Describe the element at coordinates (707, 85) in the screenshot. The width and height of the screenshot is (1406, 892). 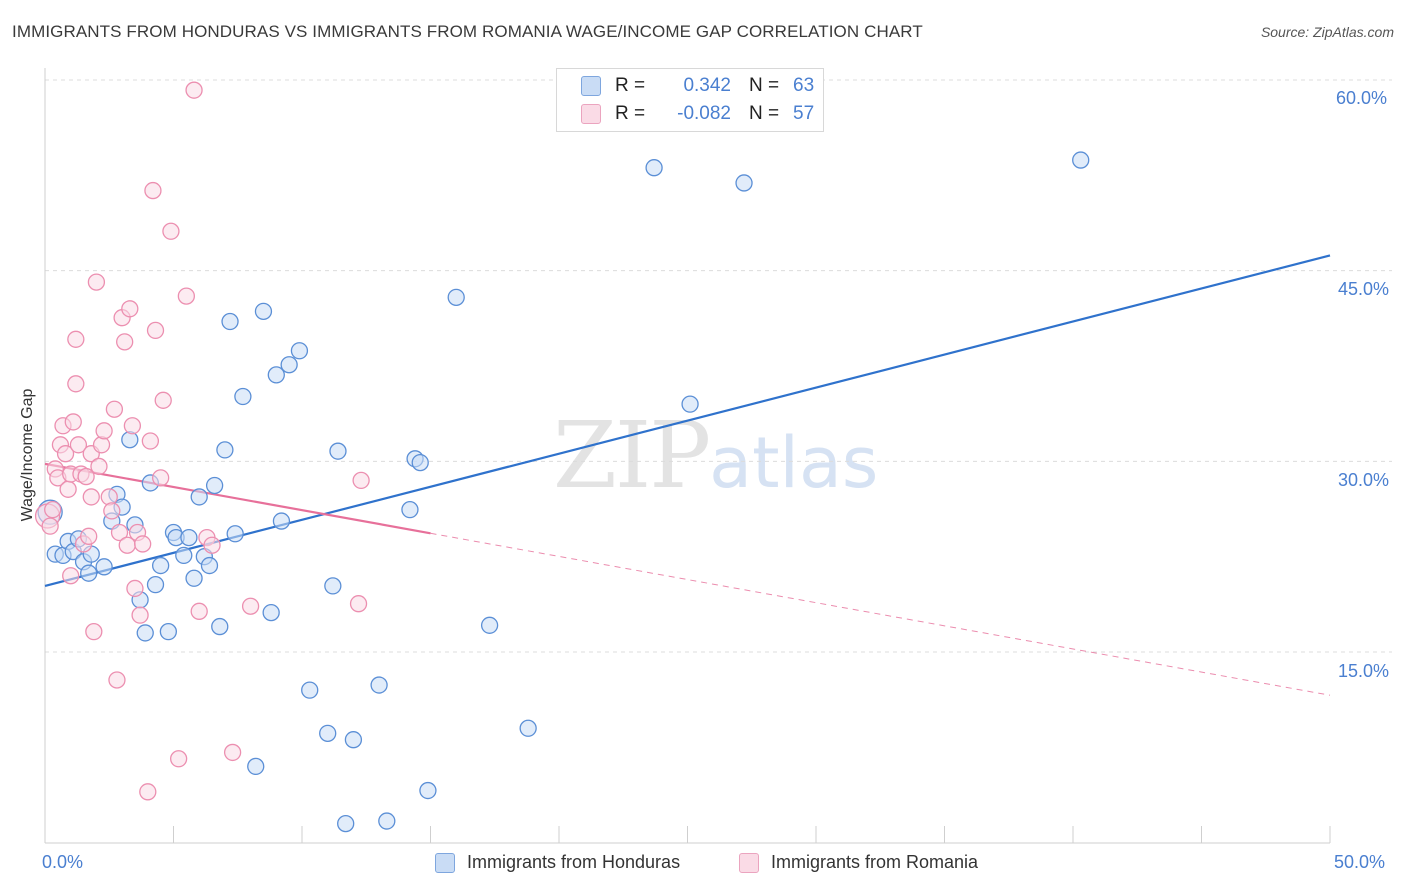
I see `legend-r-value: 0.342` at that location.